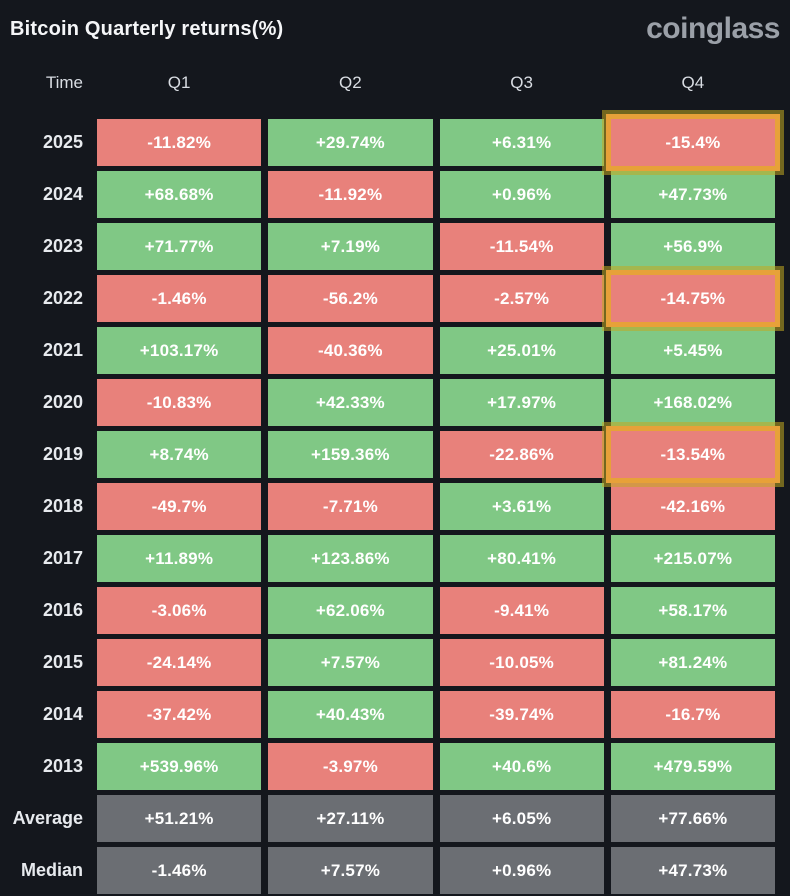 Image resolution: width=790 pixels, height=896 pixels. What do you see at coordinates (692, 142) in the screenshot?
I see `cell-2025-q4: -15.4%` at bounding box center [692, 142].